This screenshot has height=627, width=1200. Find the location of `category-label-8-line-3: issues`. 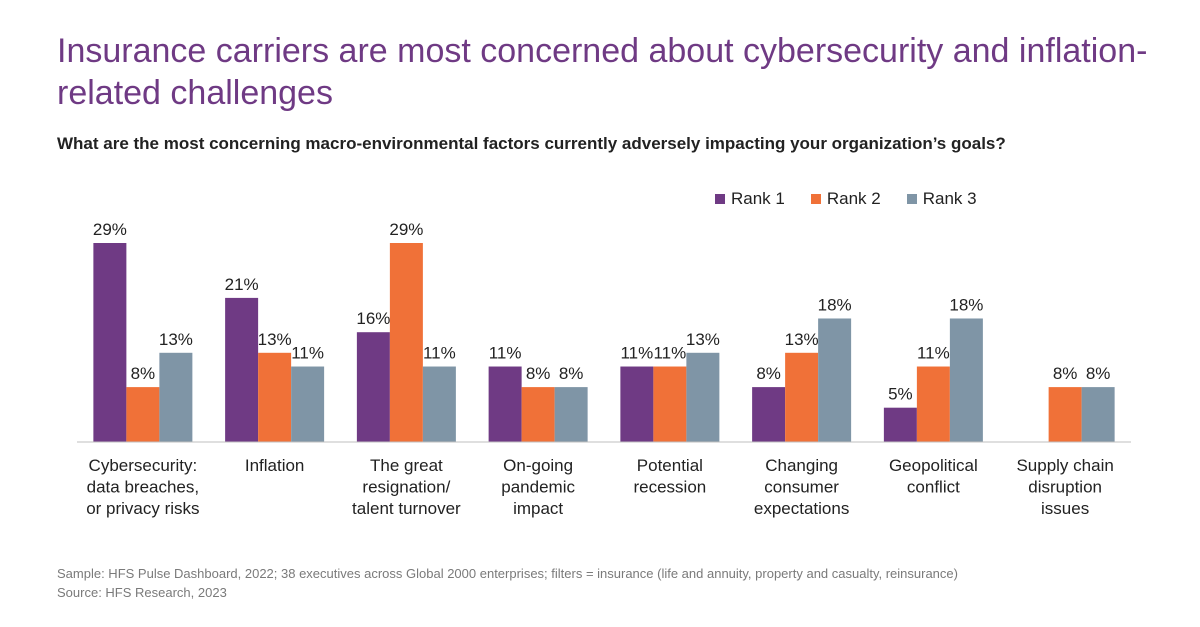

category-label-8-line-3: issues is located at coordinates (1065, 508).